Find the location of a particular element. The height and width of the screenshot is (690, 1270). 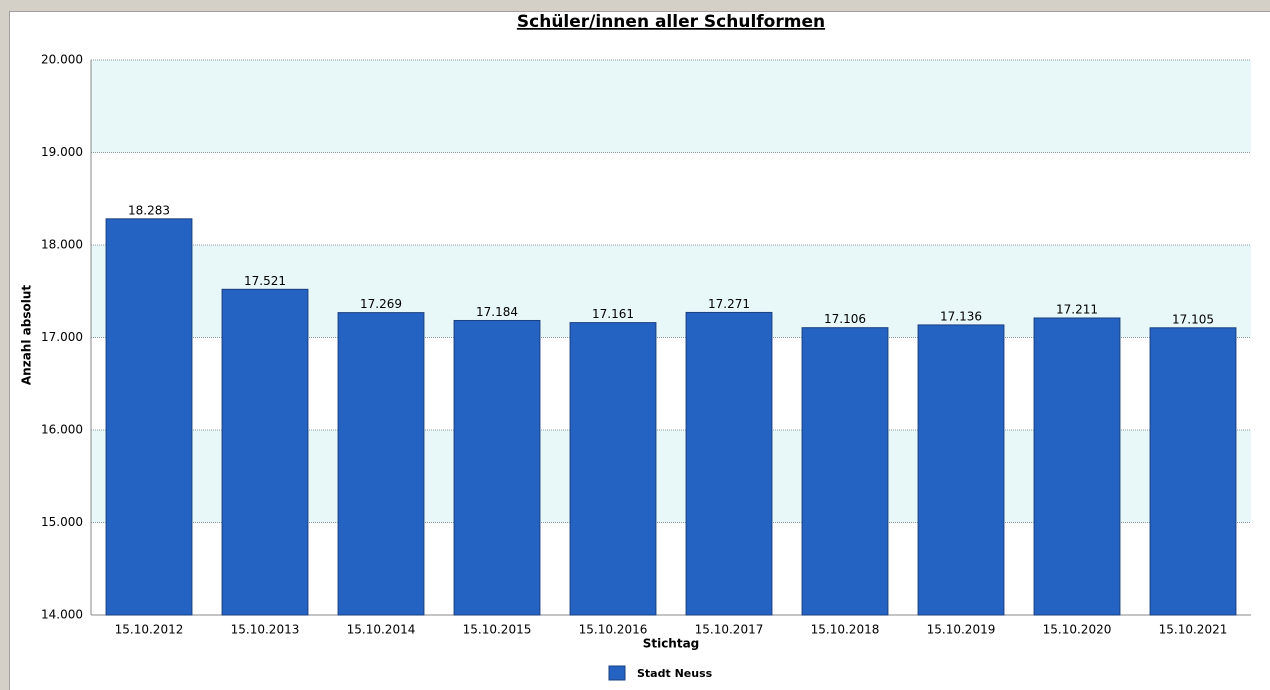

value-label: 17.106 is located at coordinates (845, 319).